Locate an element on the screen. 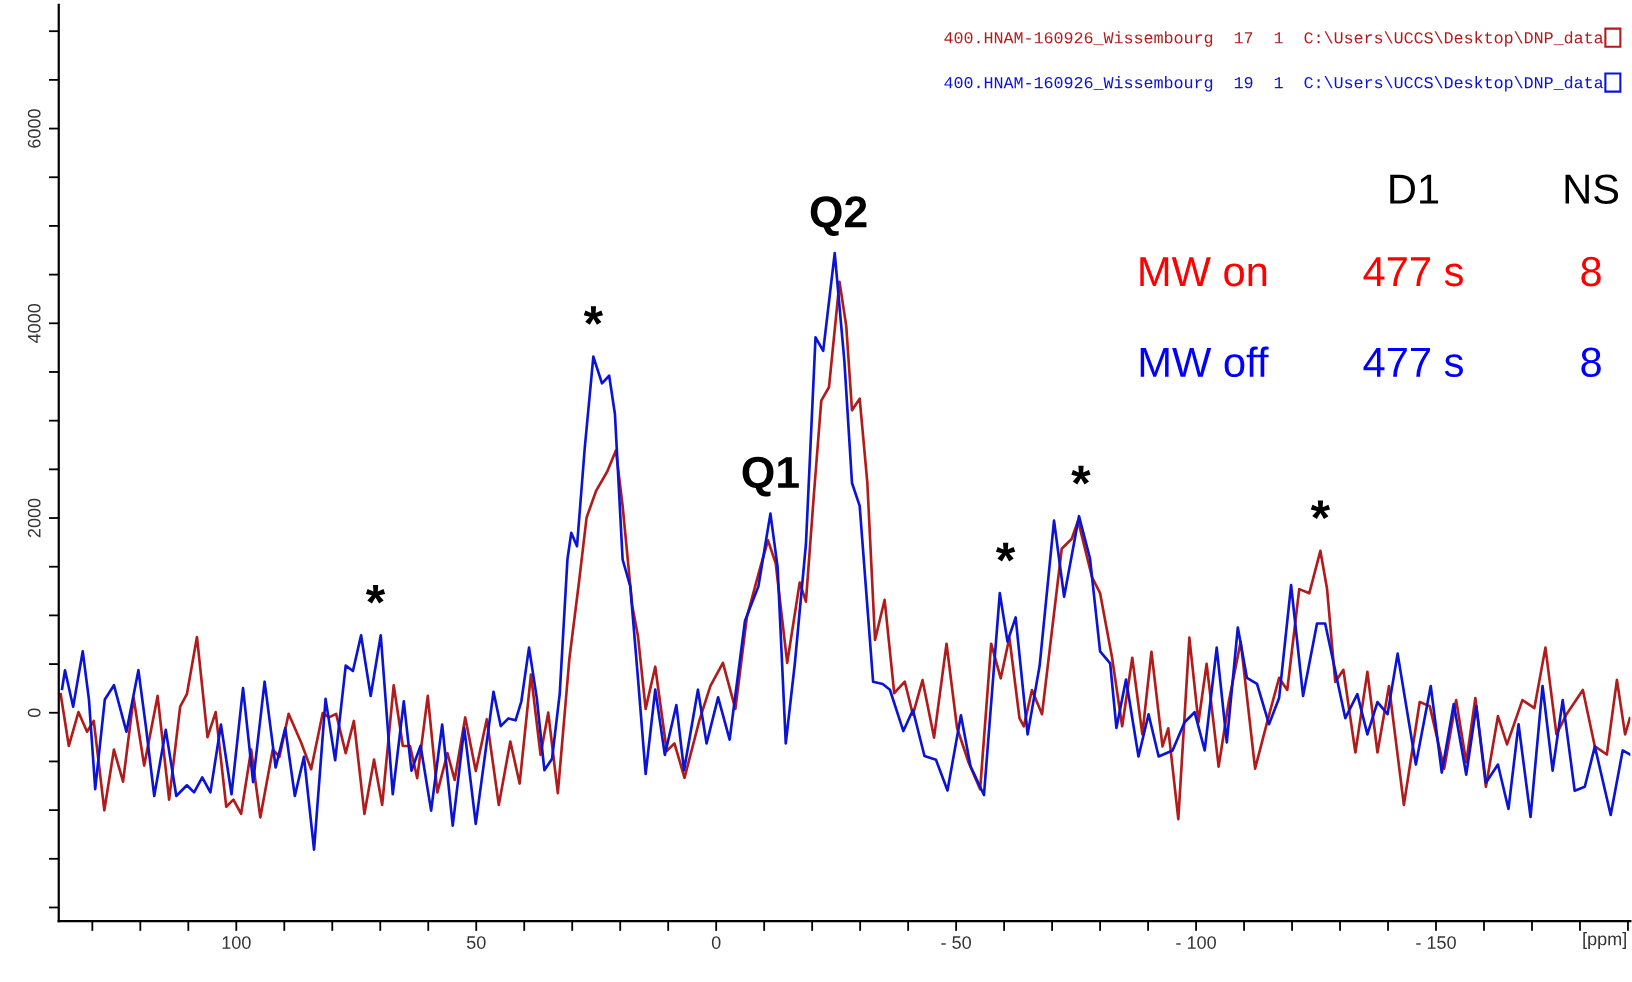 Image resolution: width=1632 pixels, height=982 pixels. legend-label: 400.HNAM-160926_Wissembourg 17 1 C:\Users\UCCS\Desktop\DNP_data is located at coordinates (1274, 39).